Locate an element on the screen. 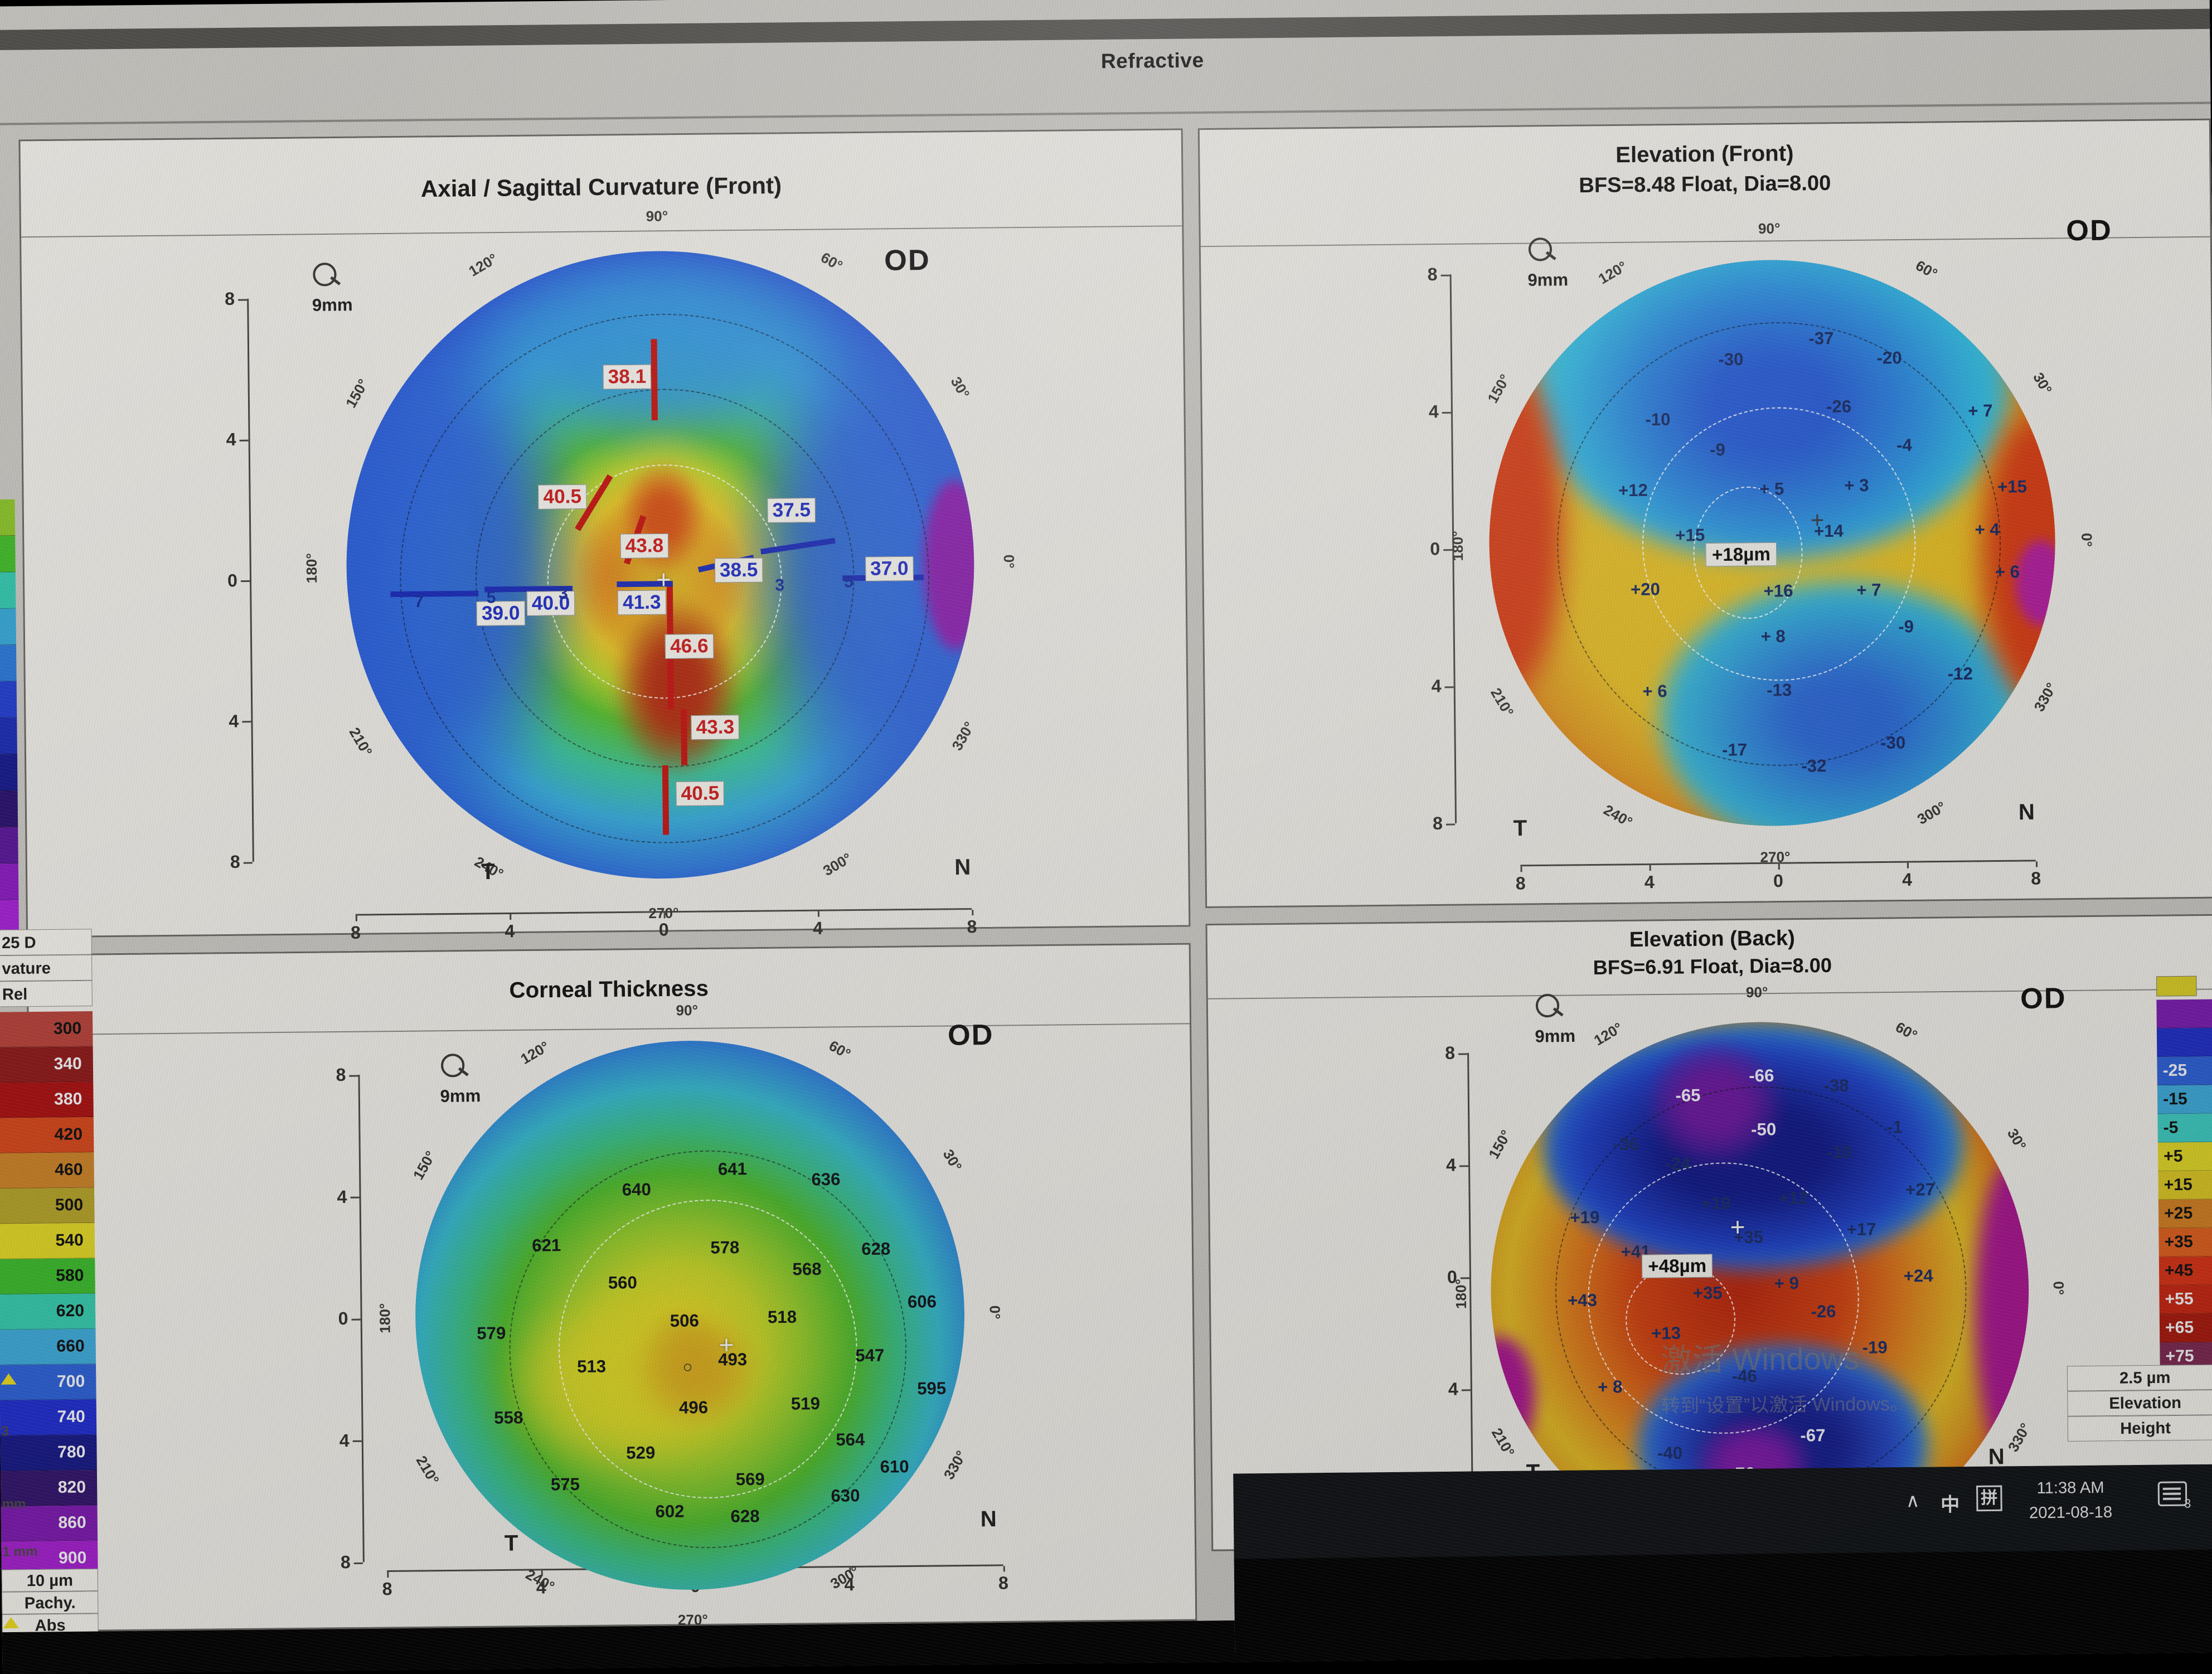 This screenshot has width=2212, height=1674. clipped-left-text-fragment: 3 is located at coordinates (5, 1431).